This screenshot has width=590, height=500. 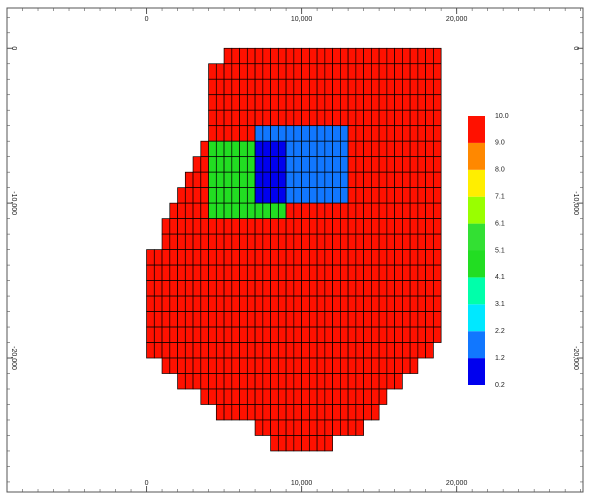 What do you see at coordinates (476, 183) in the screenshot?
I see `colorbar-swatch` at bounding box center [476, 183].